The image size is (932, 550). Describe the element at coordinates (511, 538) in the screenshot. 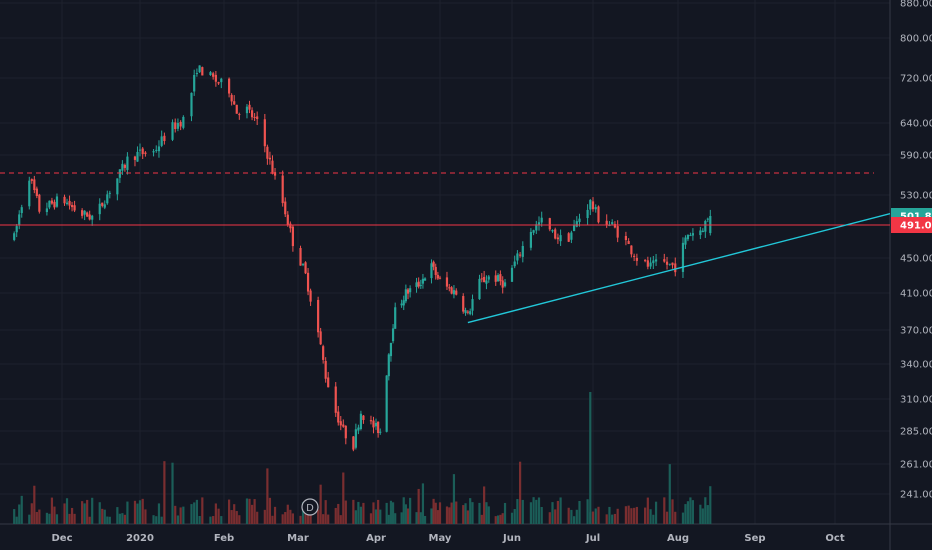

I see `time-tick-label: Jun` at that location.